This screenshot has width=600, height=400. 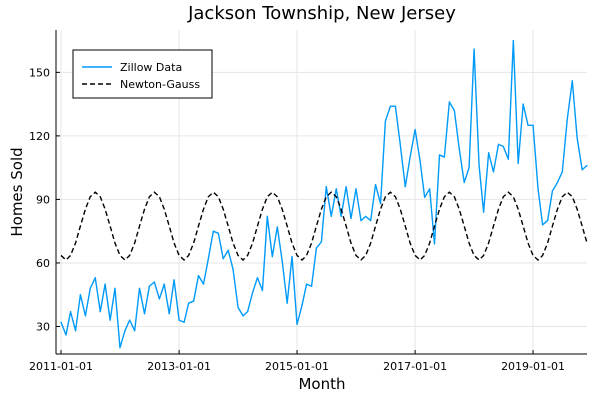 I want to click on y-tick-label: 60, so click(x=43, y=263).